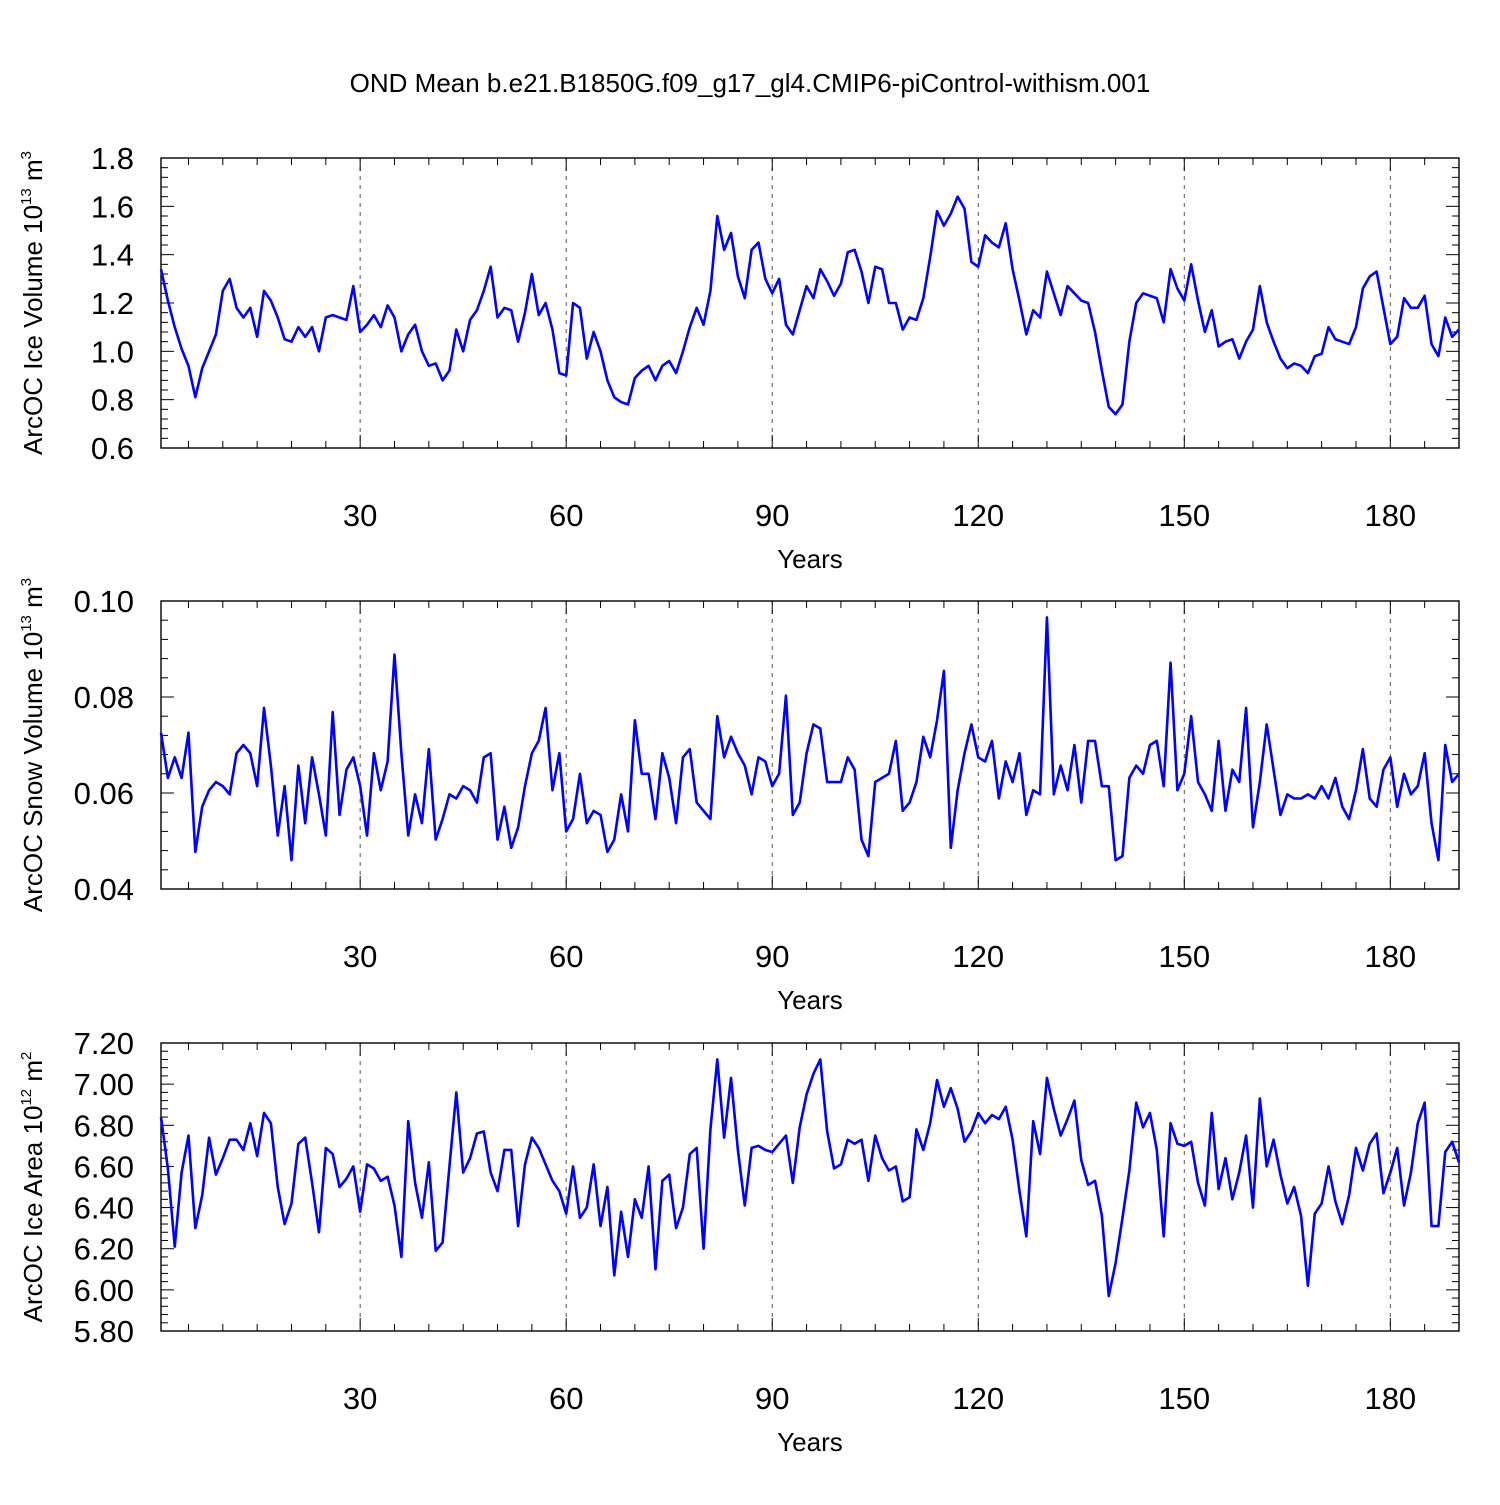  I want to click on series-line-ice-volume, so click(809, 305).